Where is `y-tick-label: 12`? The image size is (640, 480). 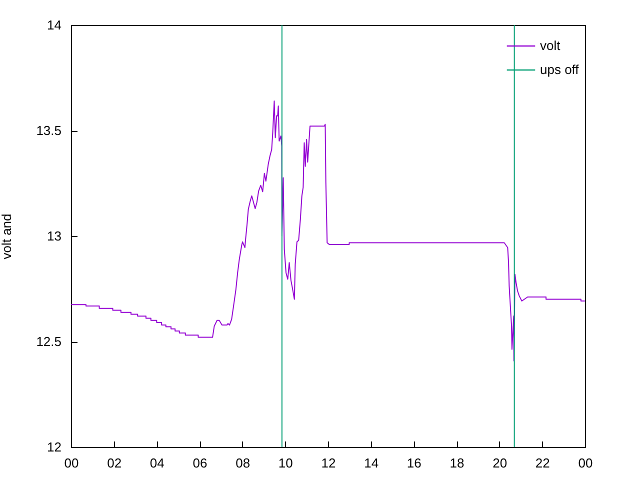 y-tick-label: 12 is located at coordinates (54, 447).